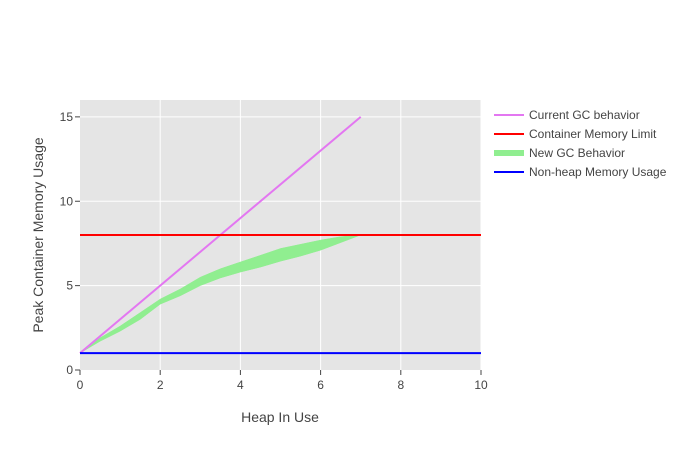  Describe the element at coordinates (320, 385) in the screenshot. I see `x-tick-label: 6` at that location.